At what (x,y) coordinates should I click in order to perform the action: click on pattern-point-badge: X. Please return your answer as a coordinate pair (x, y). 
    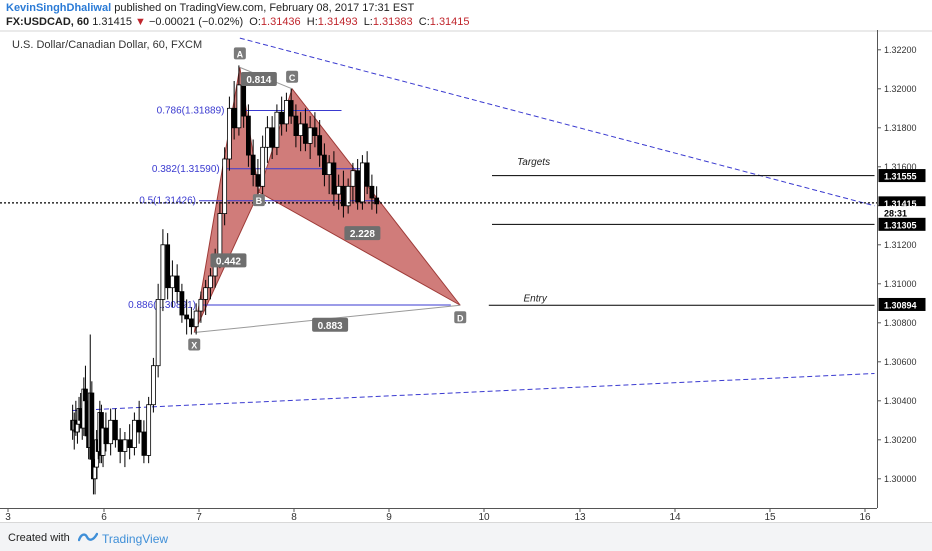
    Looking at the image, I should click on (194, 344).